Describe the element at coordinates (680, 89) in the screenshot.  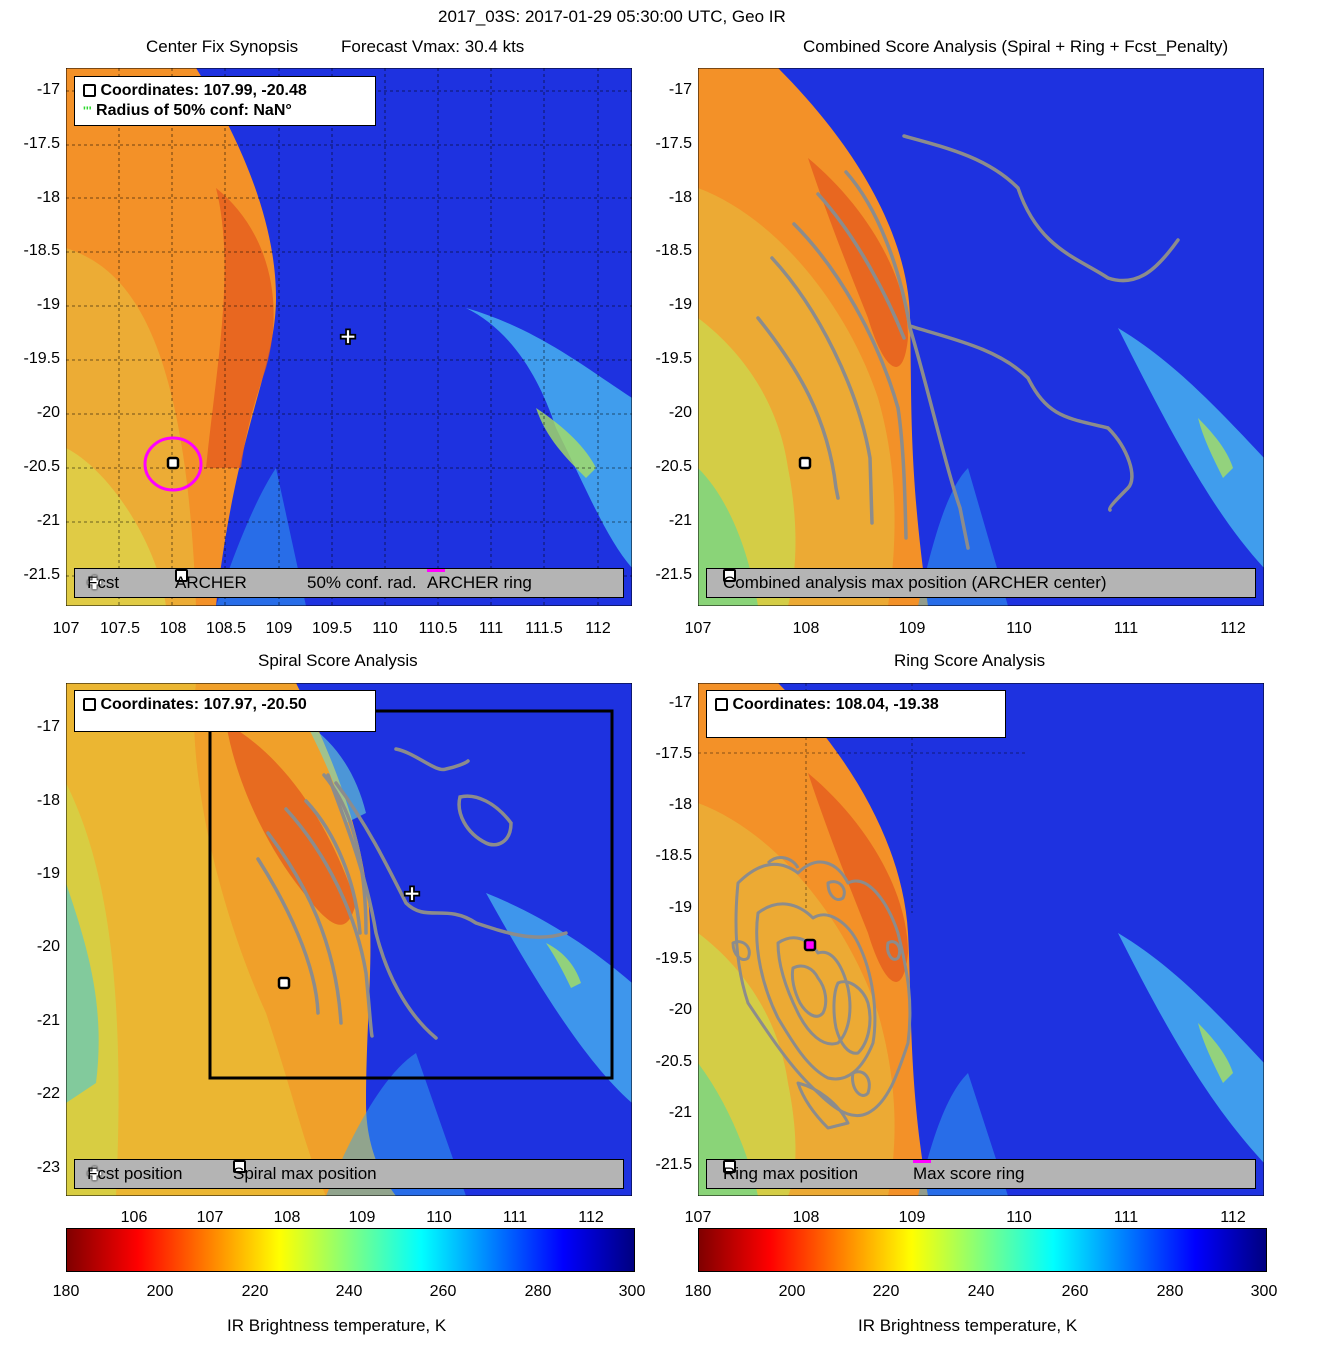
I see `tr-y-tick--17: -17` at that location.